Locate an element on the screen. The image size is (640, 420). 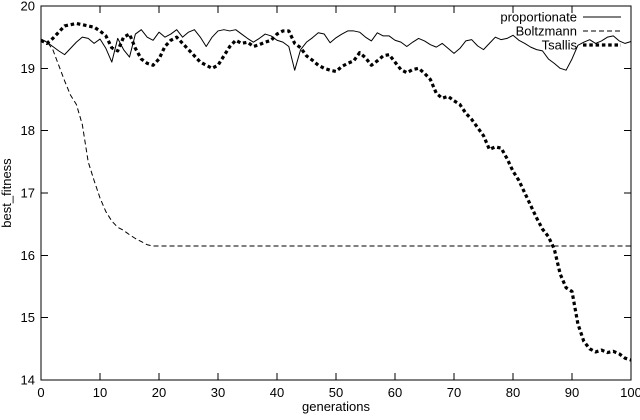
y-tick-label: 16 is located at coordinates (28, 255).